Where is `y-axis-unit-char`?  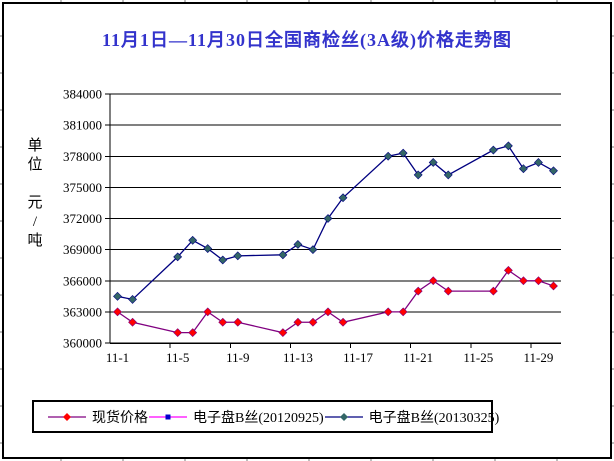
y-axis-unit-char is located at coordinates (35, 184).